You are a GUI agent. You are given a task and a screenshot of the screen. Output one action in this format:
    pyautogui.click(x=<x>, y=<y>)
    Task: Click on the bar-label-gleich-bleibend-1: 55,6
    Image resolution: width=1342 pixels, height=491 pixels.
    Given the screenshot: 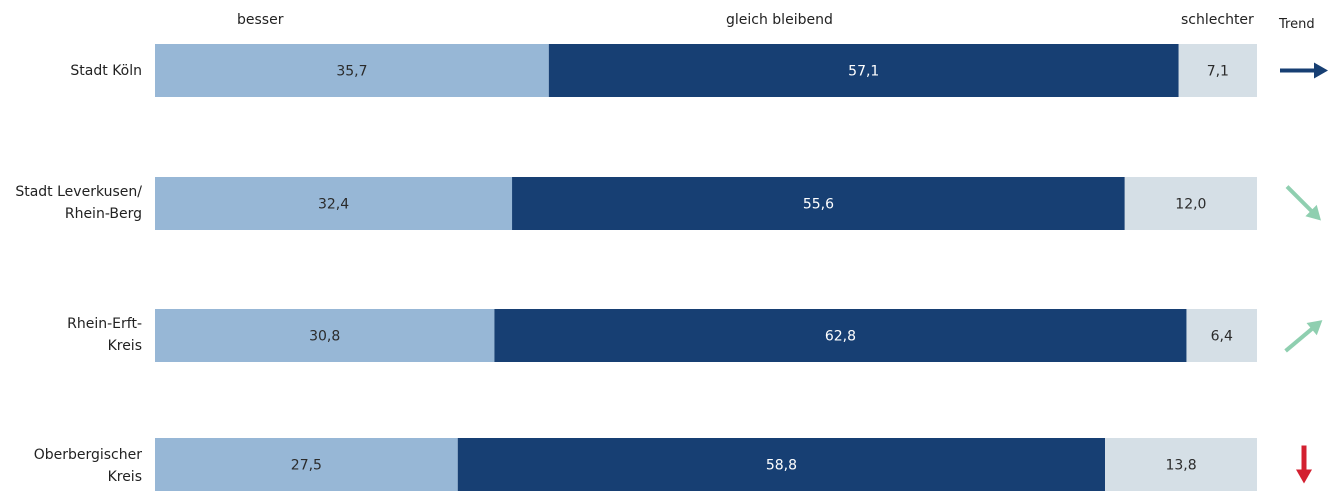 What is the action you would take?
    pyautogui.click(x=818, y=205)
    